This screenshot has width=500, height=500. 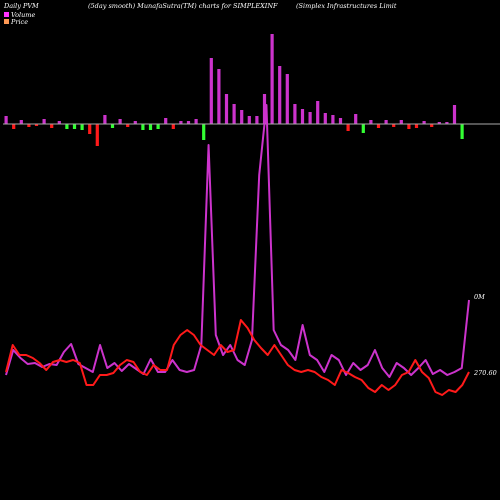 What do you see at coordinates (346, 6) in the screenshot?
I see `chart-title-right: (Simplex Infrastructures Limit` at bounding box center [346, 6].